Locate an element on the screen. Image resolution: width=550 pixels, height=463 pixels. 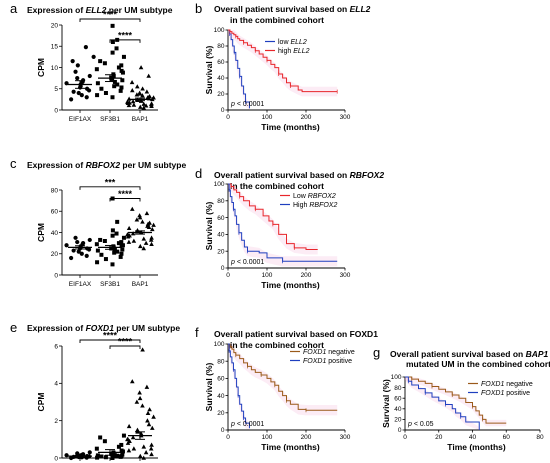
panel-title: Overall patient survival based on ELL2 is located at coordinates (292, 9).